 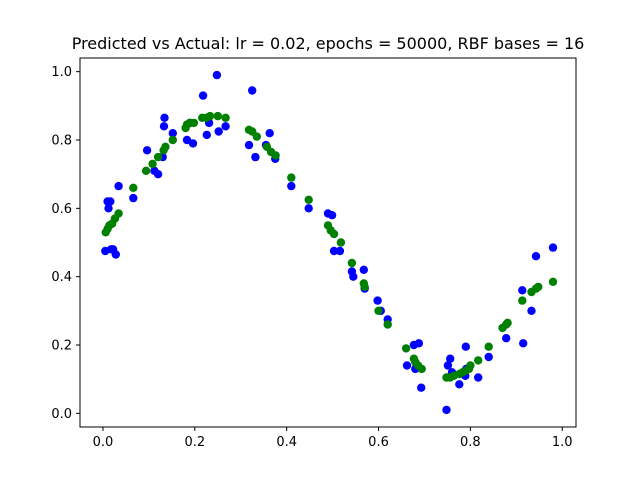 What do you see at coordinates (333, 438) in the screenshot?
I see `x-axis: 0.0 0.2 0.4 0.6 0.8 1.0` at bounding box center [333, 438].